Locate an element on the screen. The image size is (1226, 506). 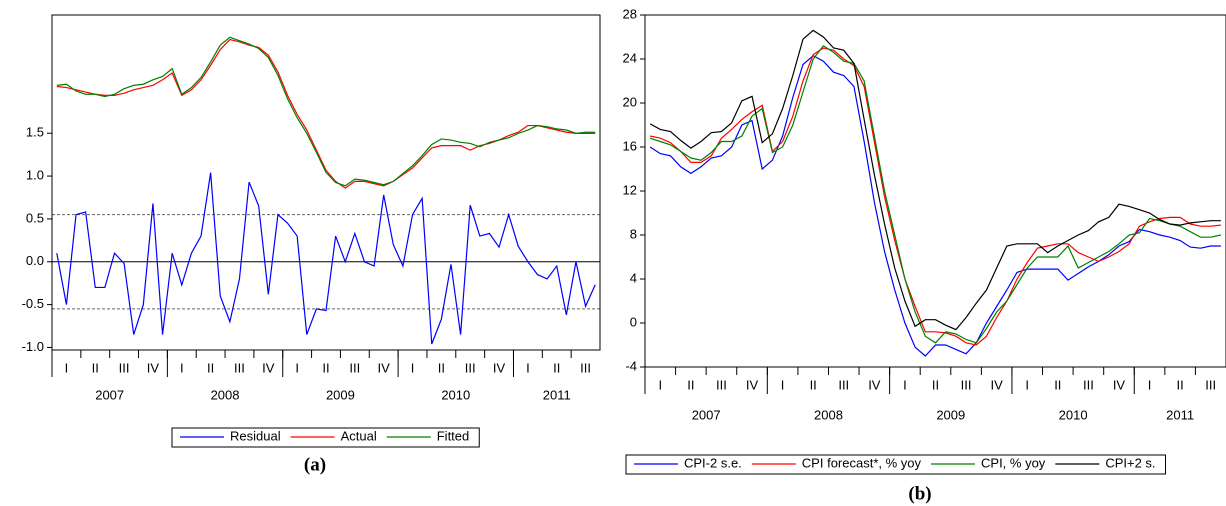
y-tick-label: 12 is located at coordinates (630, 189).